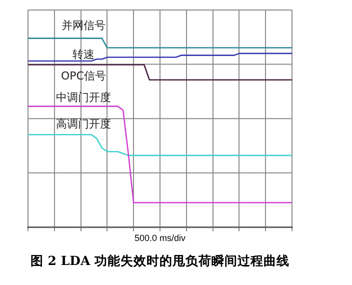  I want to click on series-label: 高调门开度, so click(83, 124).